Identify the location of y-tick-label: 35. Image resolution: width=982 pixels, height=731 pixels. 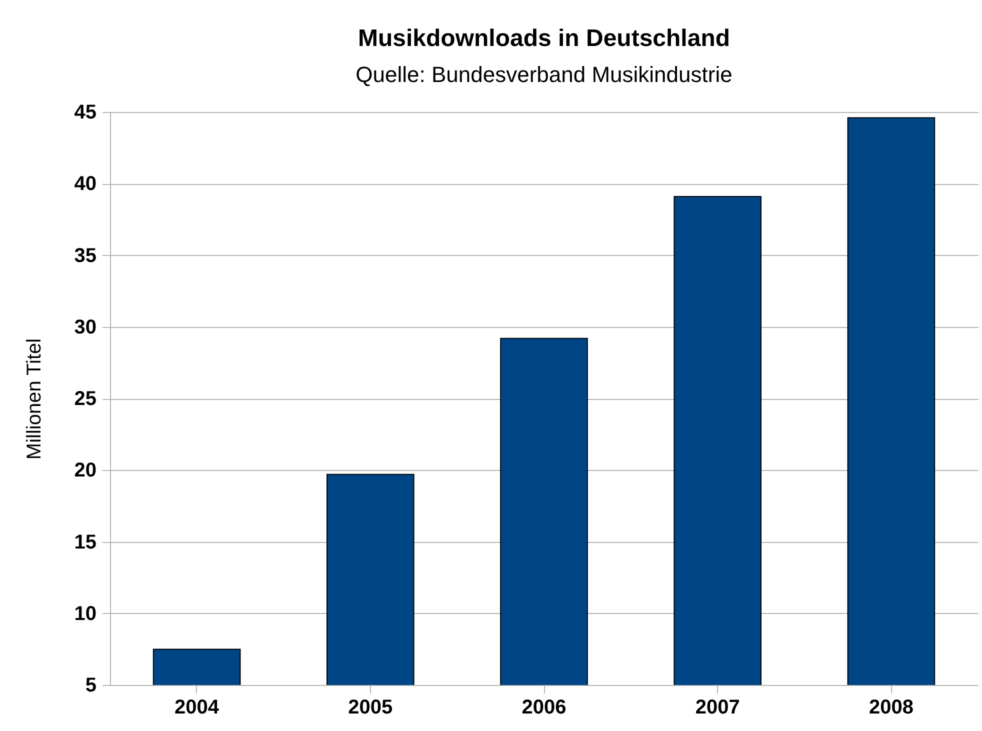
(85, 255).